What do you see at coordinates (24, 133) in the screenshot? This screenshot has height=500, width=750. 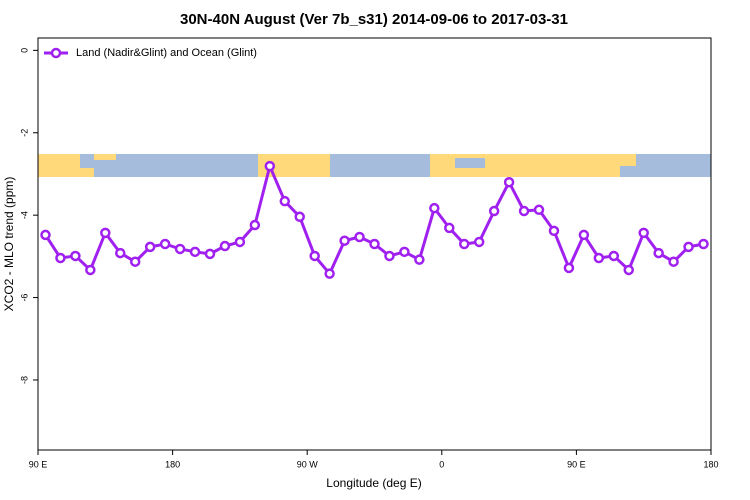 I see `y-tick-label: -2` at bounding box center [24, 133].